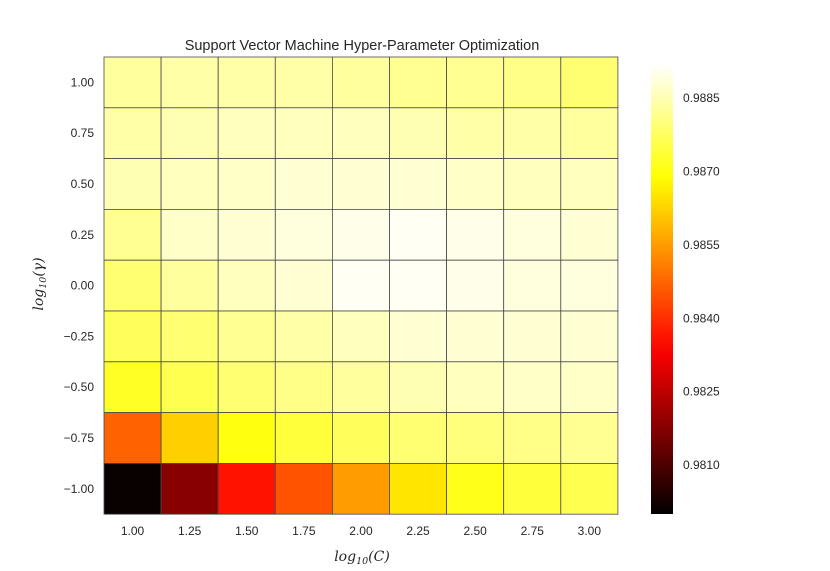 The height and width of the screenshot is (571, 830). I want to click on colorbar-tick-label: 0.9825, so click(701, 392).